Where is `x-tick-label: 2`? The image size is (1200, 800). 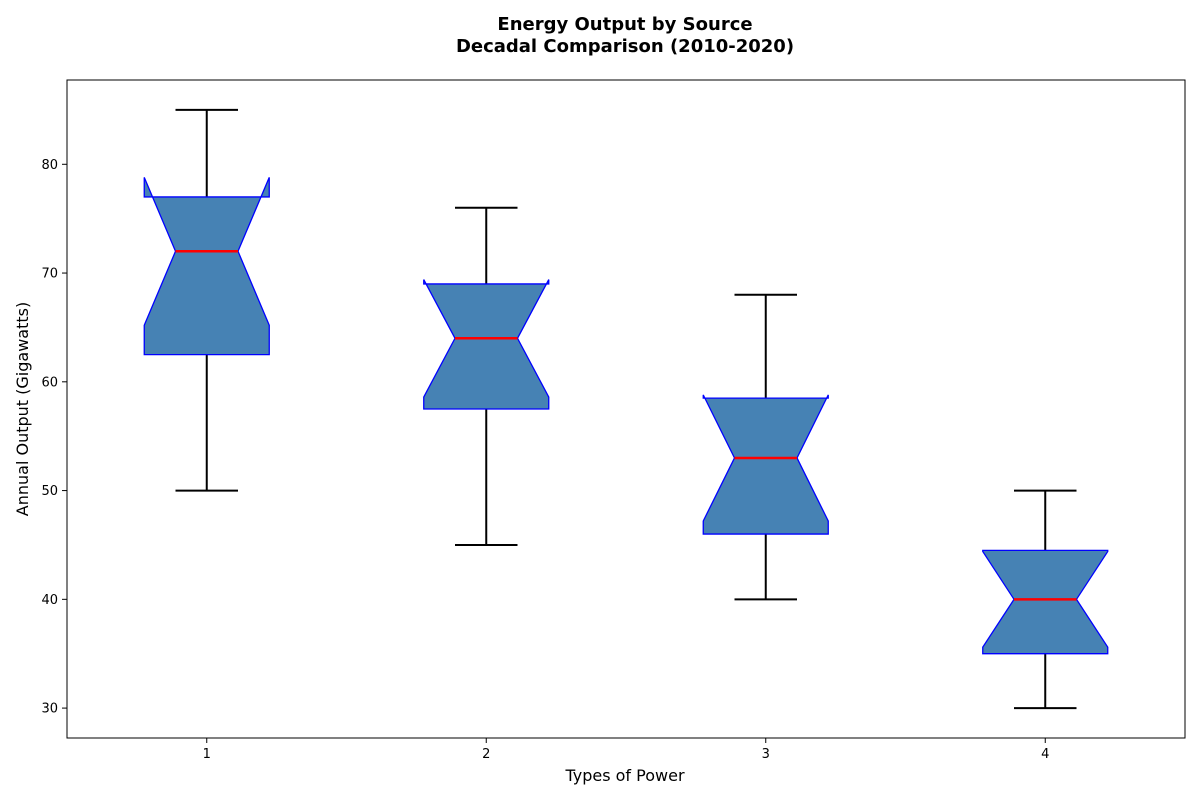 x-tick-label: 2 is located at coordinates (486, 754).